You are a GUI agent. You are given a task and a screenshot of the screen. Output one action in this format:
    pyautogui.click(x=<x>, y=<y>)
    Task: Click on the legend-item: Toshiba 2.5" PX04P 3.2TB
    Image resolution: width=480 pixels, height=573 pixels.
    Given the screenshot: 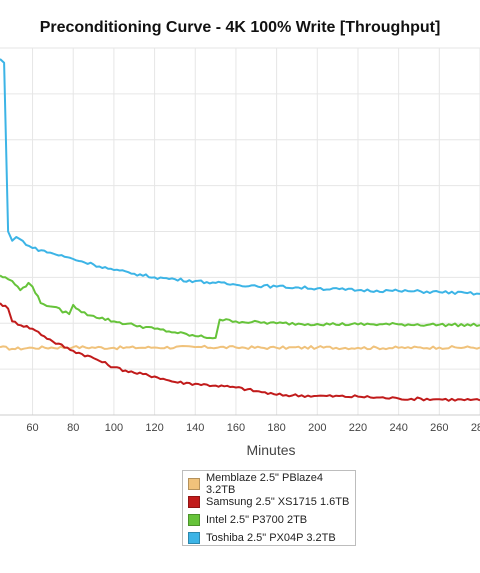 What is the action you would take?
    pyautogui.click(x=271, y=538)
    